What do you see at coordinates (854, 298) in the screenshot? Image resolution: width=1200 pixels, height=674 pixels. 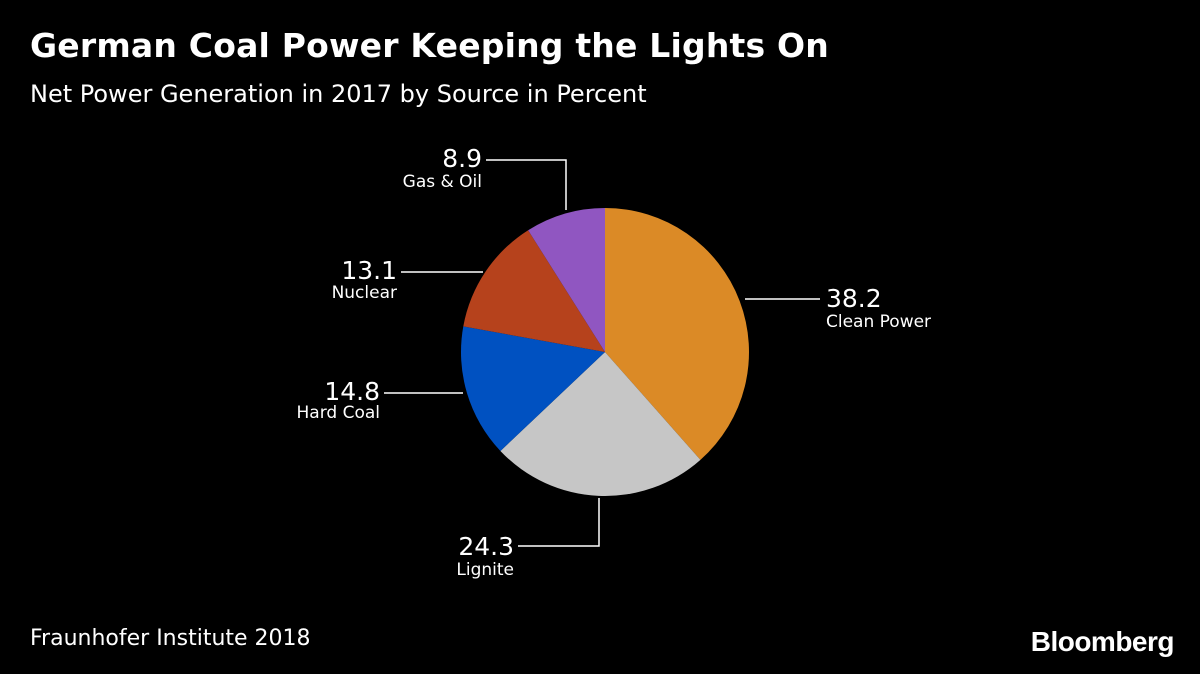 I see `data-label-value-clean-power: 38.2` at bounding box center [854, 298].